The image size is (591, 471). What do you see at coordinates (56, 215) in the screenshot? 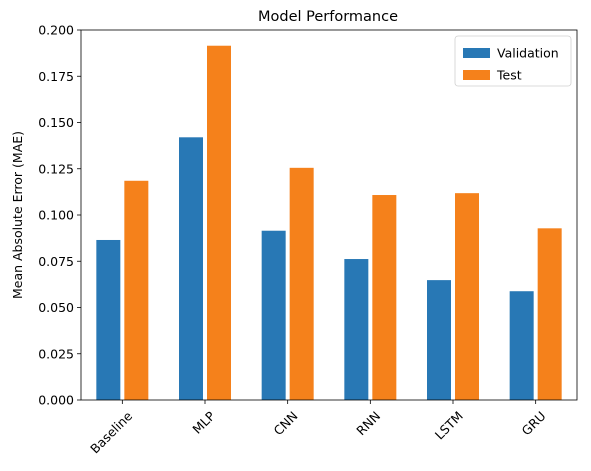
I see `y-tick-label: 0.100` at bounding box center [56, 215].